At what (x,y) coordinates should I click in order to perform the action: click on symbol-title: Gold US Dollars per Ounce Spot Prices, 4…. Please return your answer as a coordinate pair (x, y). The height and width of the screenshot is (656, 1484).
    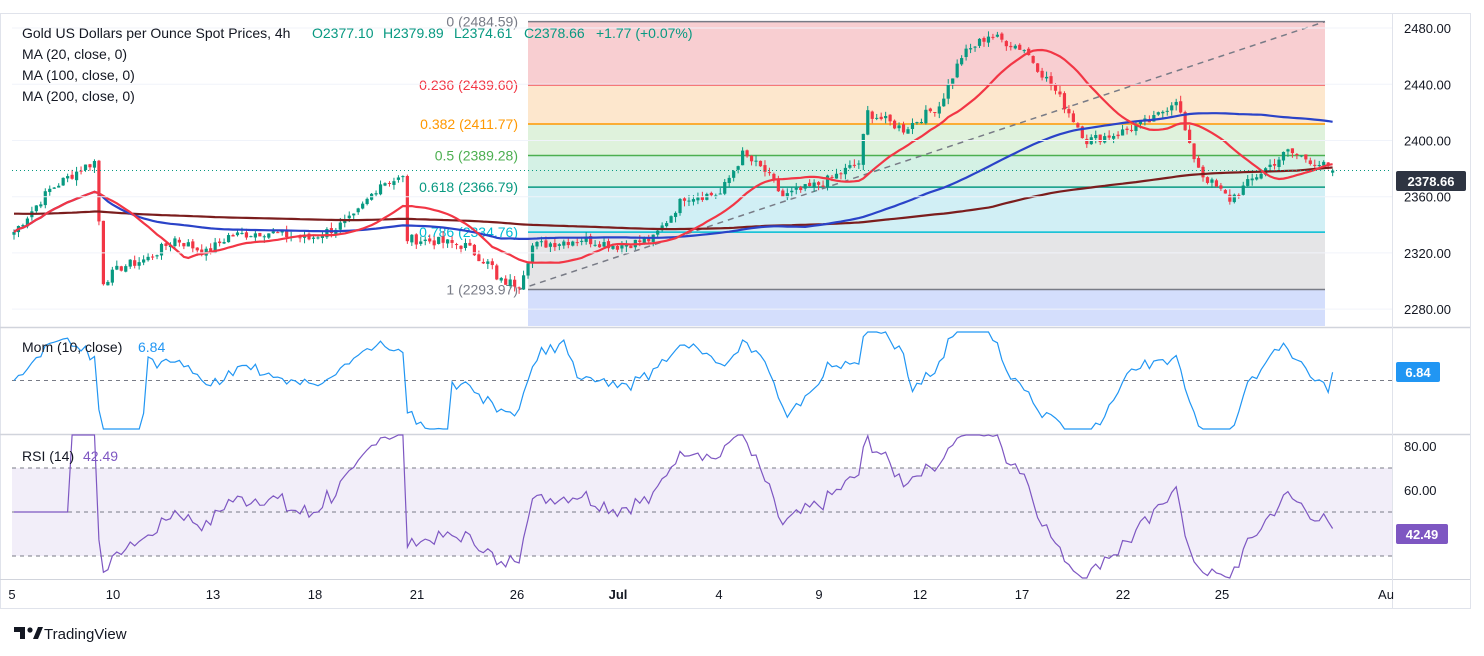
    Looking at the image, I should click on (156, 33).